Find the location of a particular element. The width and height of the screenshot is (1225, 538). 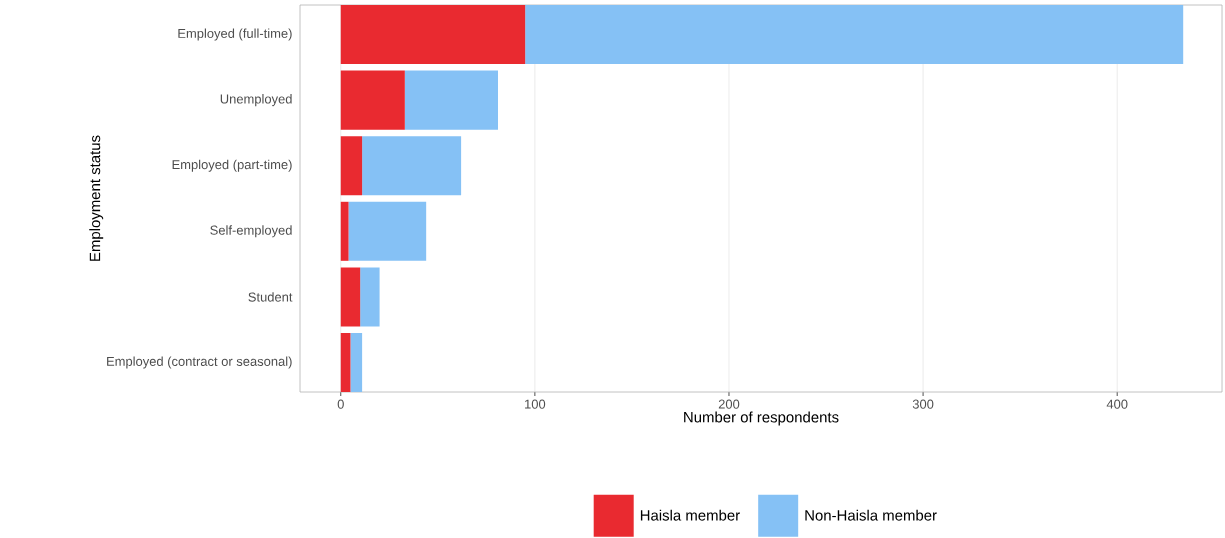

x-tick-label: 400 is located at coordinates (1117, 404).